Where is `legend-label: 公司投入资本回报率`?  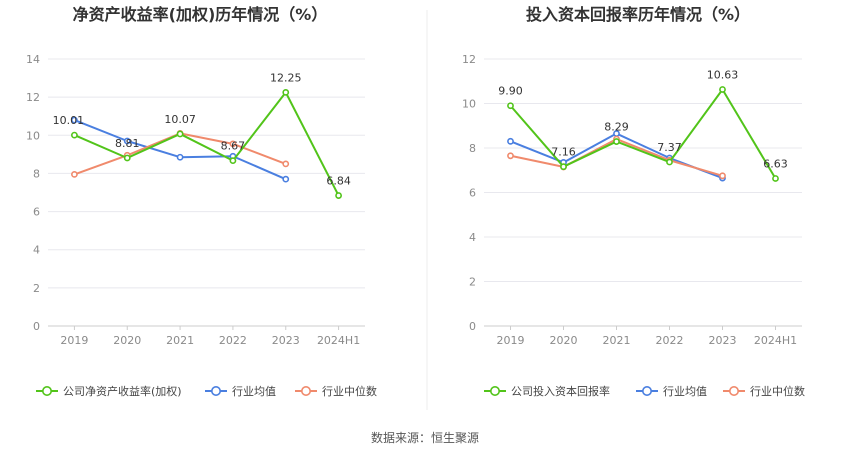
legend-label: 公司投入资本回报率 is located at coordinates (560, 391).